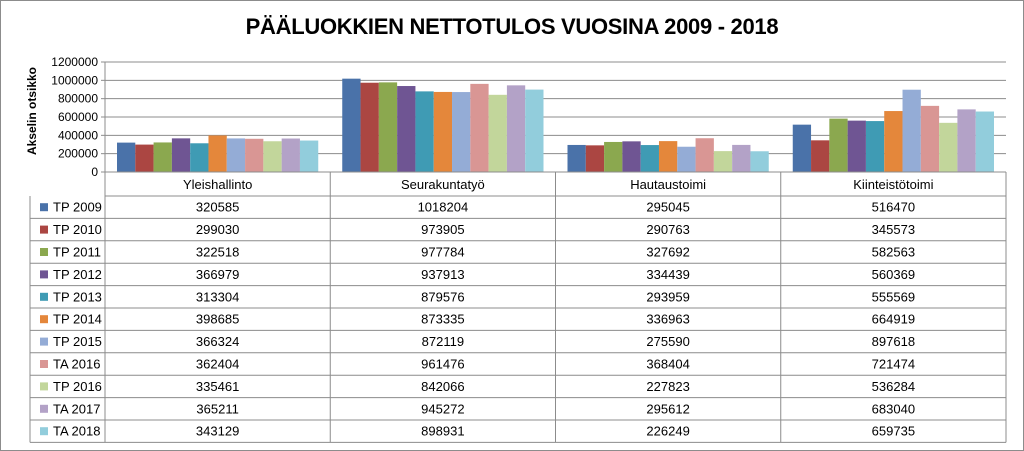 The width and height of the screenshot is (1024, 451). Describe the element at coordinates (77, 341) in the screenshot. I see `legend-label: TP 2015` at that location.